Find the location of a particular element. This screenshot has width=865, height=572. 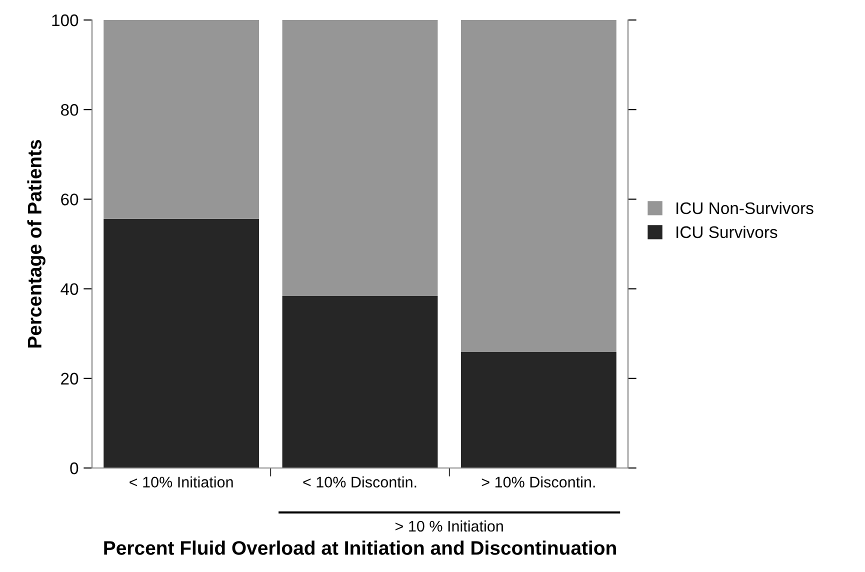

legend-label: ICU Survivors is located at coordinates (727, 232).